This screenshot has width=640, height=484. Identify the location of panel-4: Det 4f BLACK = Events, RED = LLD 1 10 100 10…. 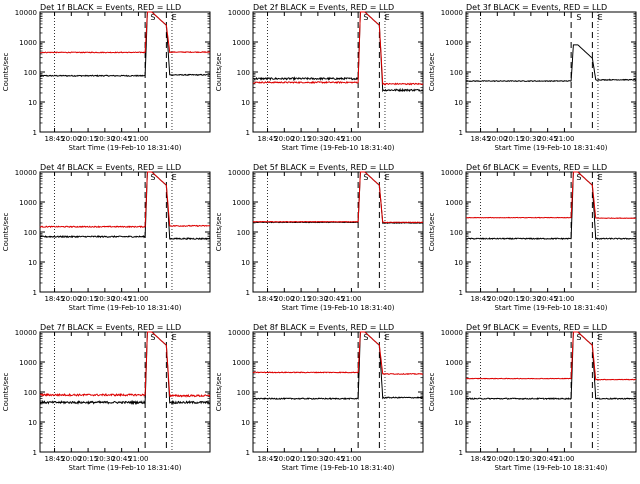
(106, 237).